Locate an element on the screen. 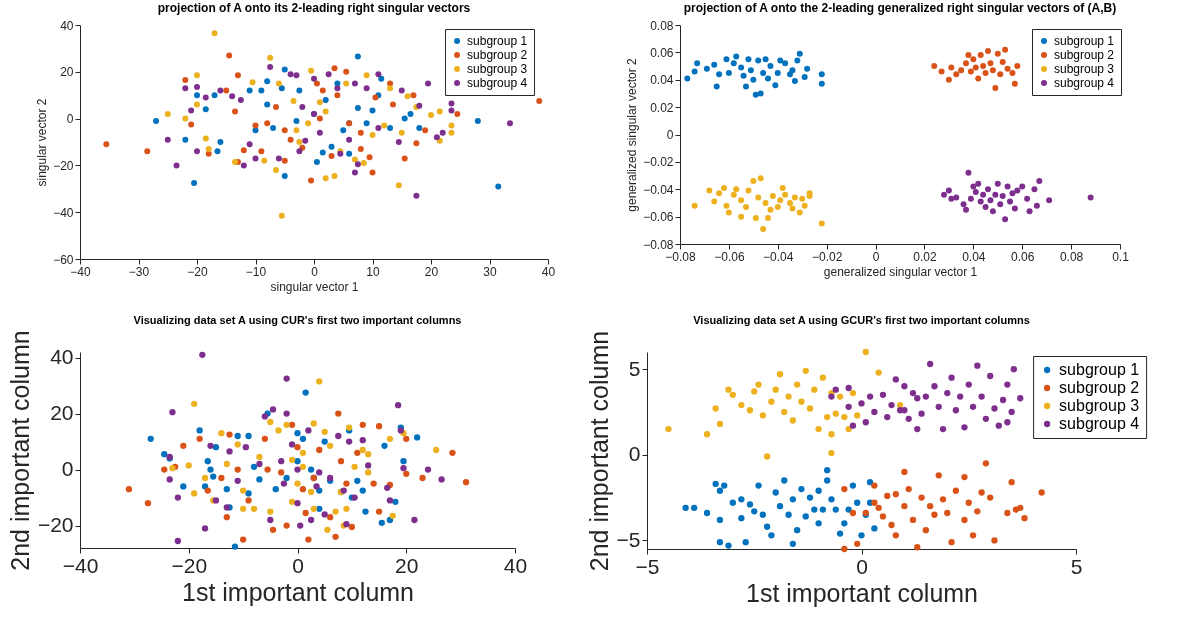  chart-title: projection of A onto its 2-leading right singular vectors is located at coordinates (314, 8).